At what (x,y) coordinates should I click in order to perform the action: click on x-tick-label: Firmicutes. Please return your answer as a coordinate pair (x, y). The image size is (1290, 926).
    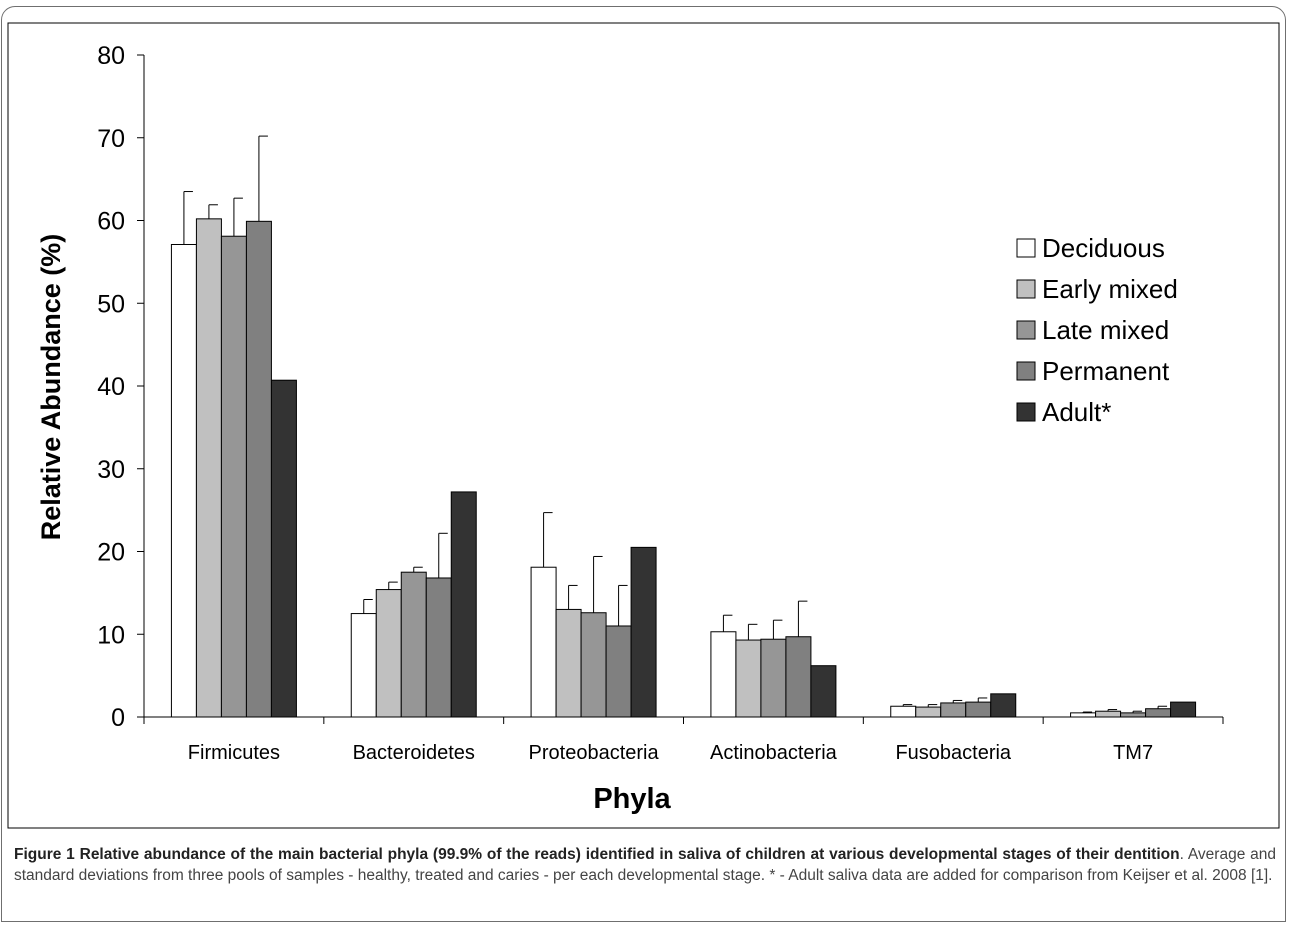
    Looking at the image, I should click on (234, 753).